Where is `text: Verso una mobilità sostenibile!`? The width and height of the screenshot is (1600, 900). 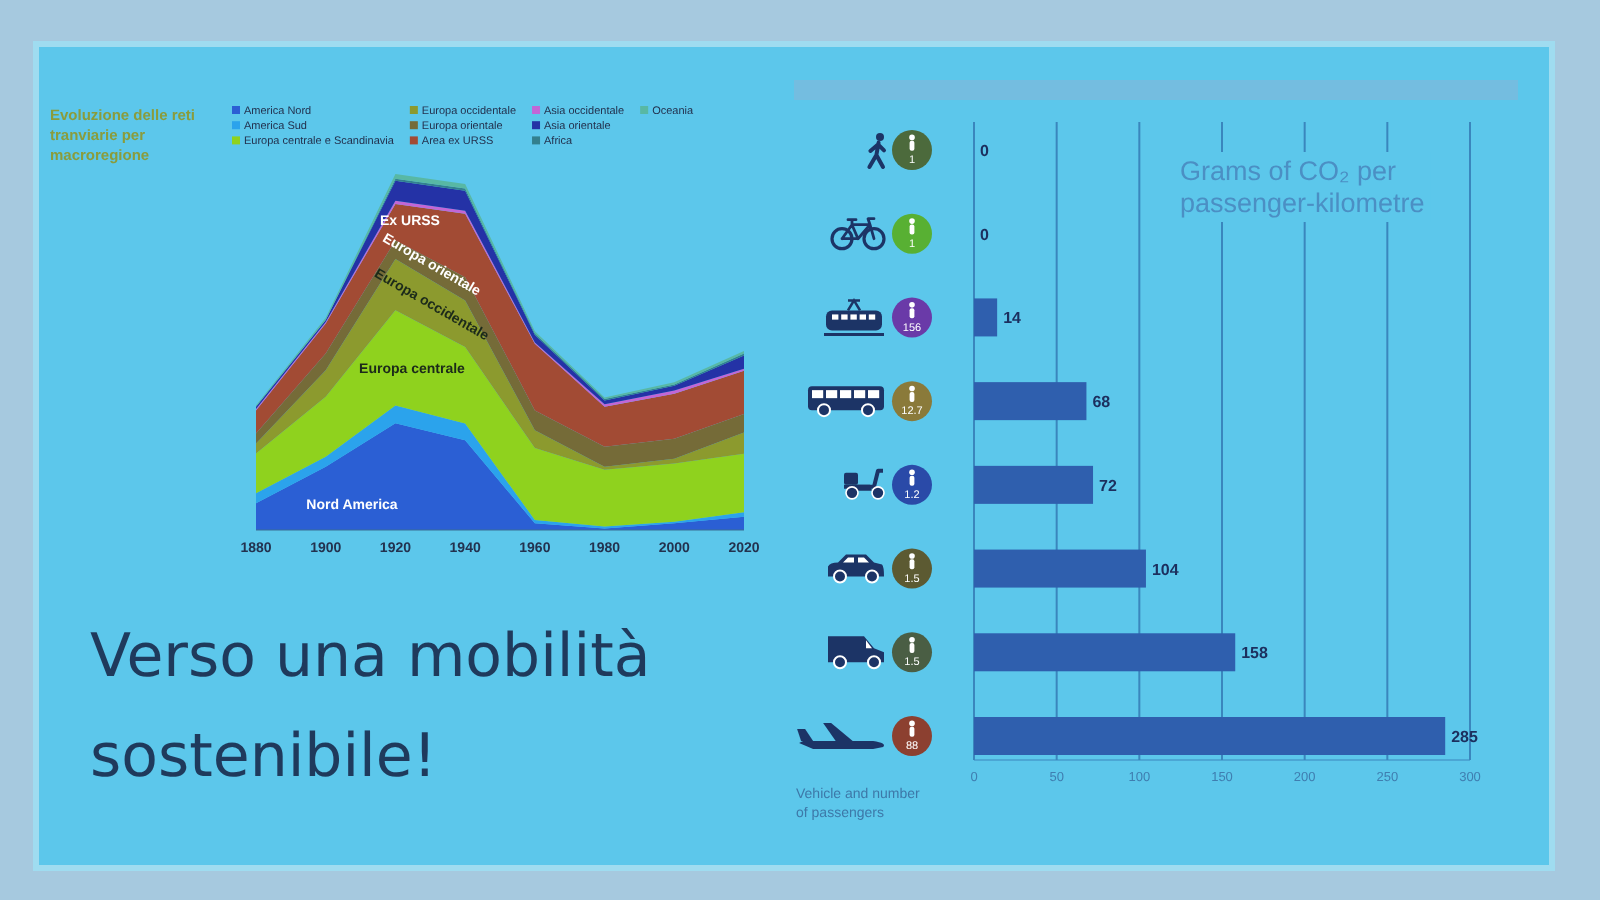
text: Verso una mobilità sostenibile! is located at coordinates (370, 707).